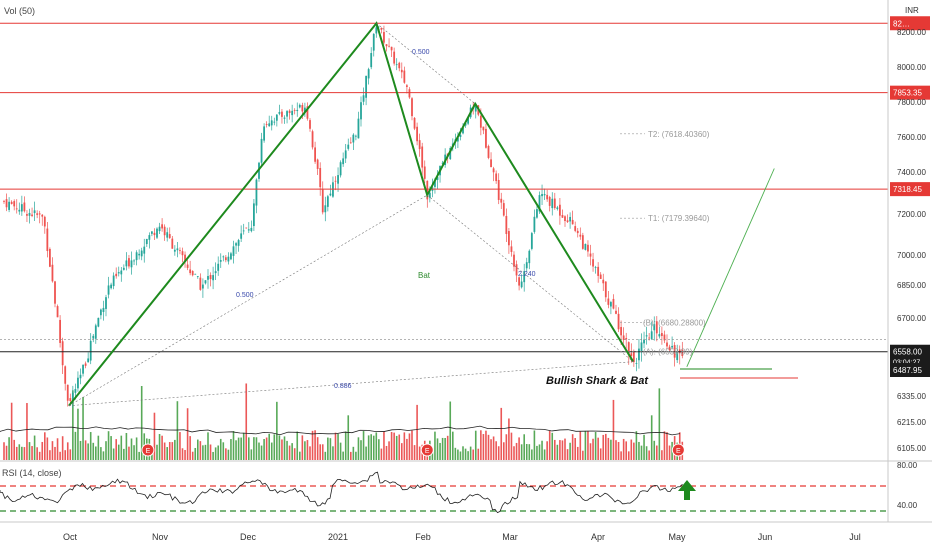 The height and width of the screenshot is (550, 932). I want to click on target-label: T1: (7179.39640), so click(679, 218).